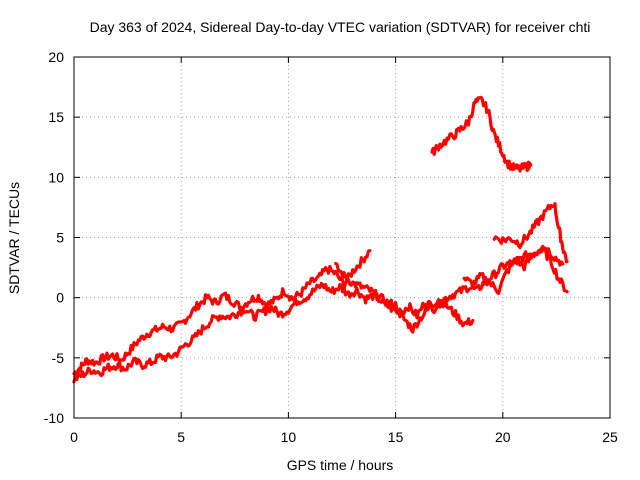  I want to click on x-tick-label: 0, so click(74, 437).